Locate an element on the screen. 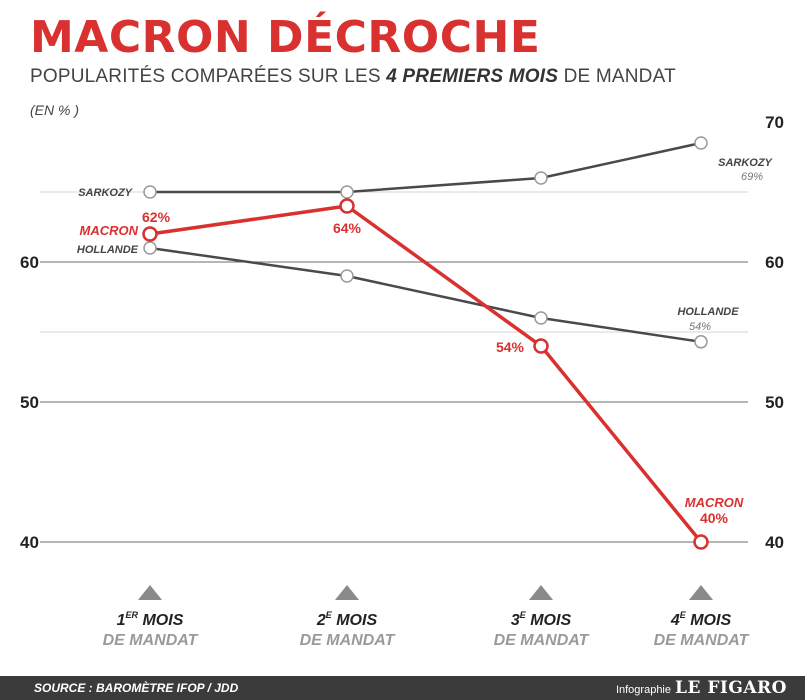  data-label-hollande-end: 54% is located at coordinates (700, 327).